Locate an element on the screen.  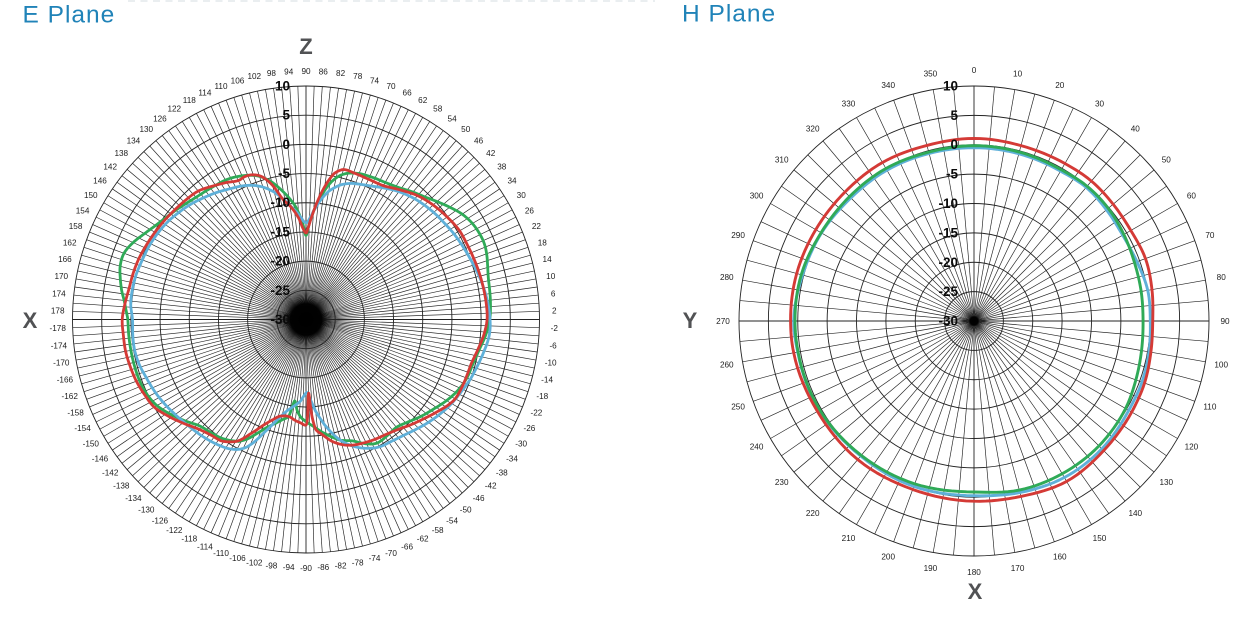
svg-text: -14 is located at coordinates (547, 379).